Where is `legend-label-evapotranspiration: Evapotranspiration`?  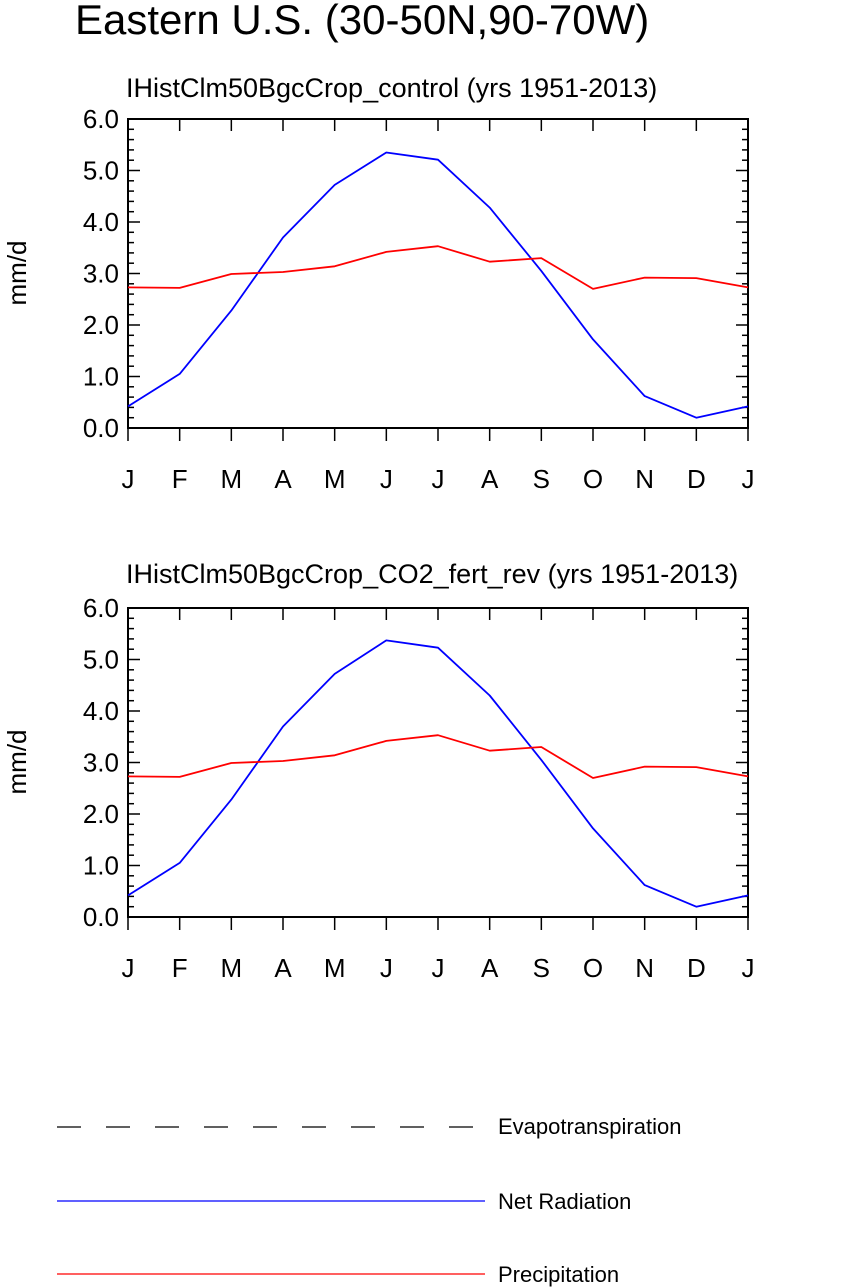
legend-label-evapotranspiration: Evapotranspiration is located at coordinates (589, 1126).